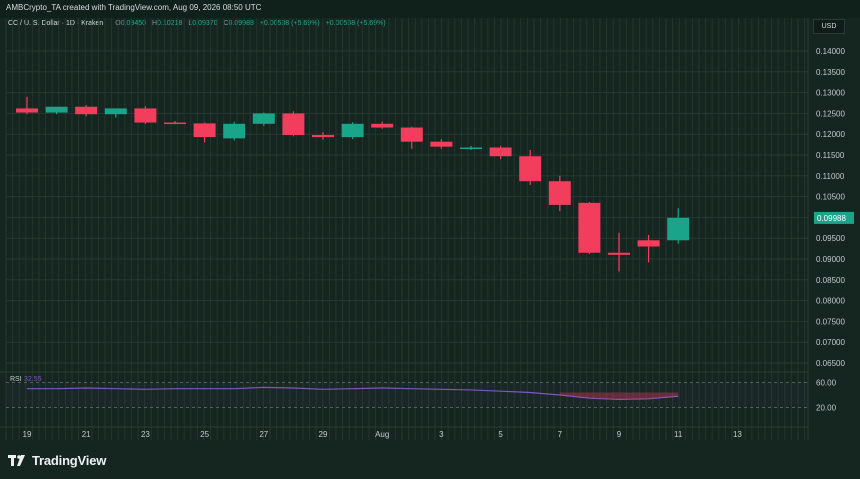 The height and width of the screenshot is (479, 860). What do you see at coordinates (560, 434) in the screenshot?
I see `time-tick-label: 7` at bounding box center [560, 434].